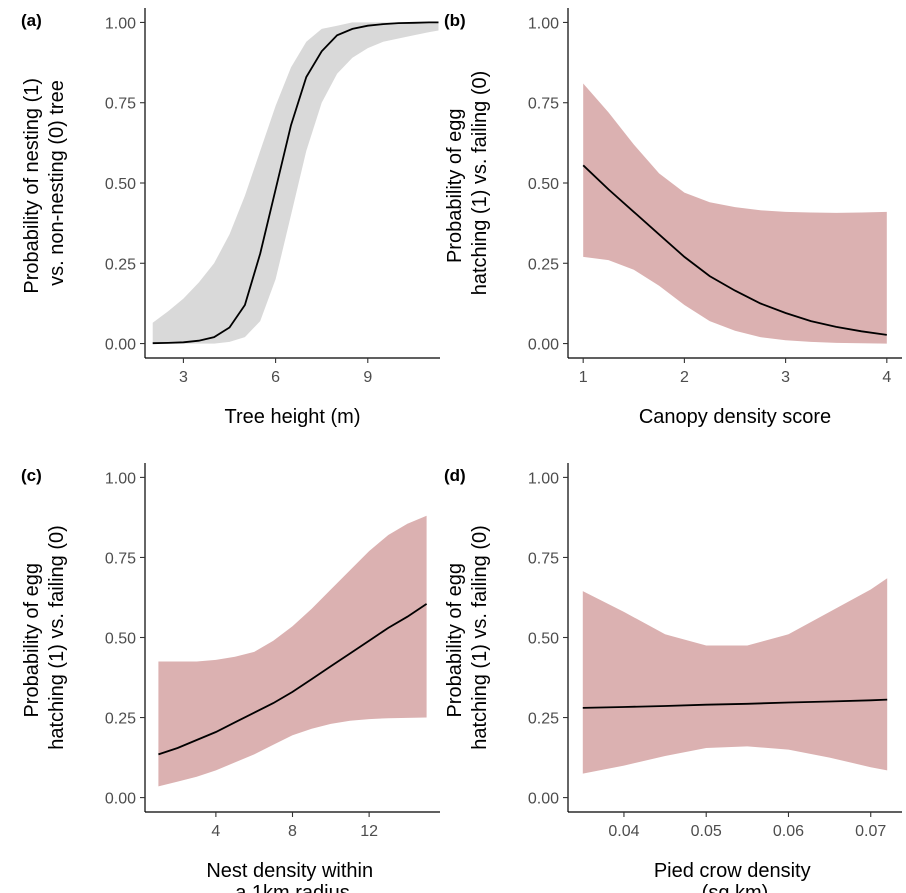  I want to click on x-axis-title: Pied crow density (sq.km), so click(735, 876).